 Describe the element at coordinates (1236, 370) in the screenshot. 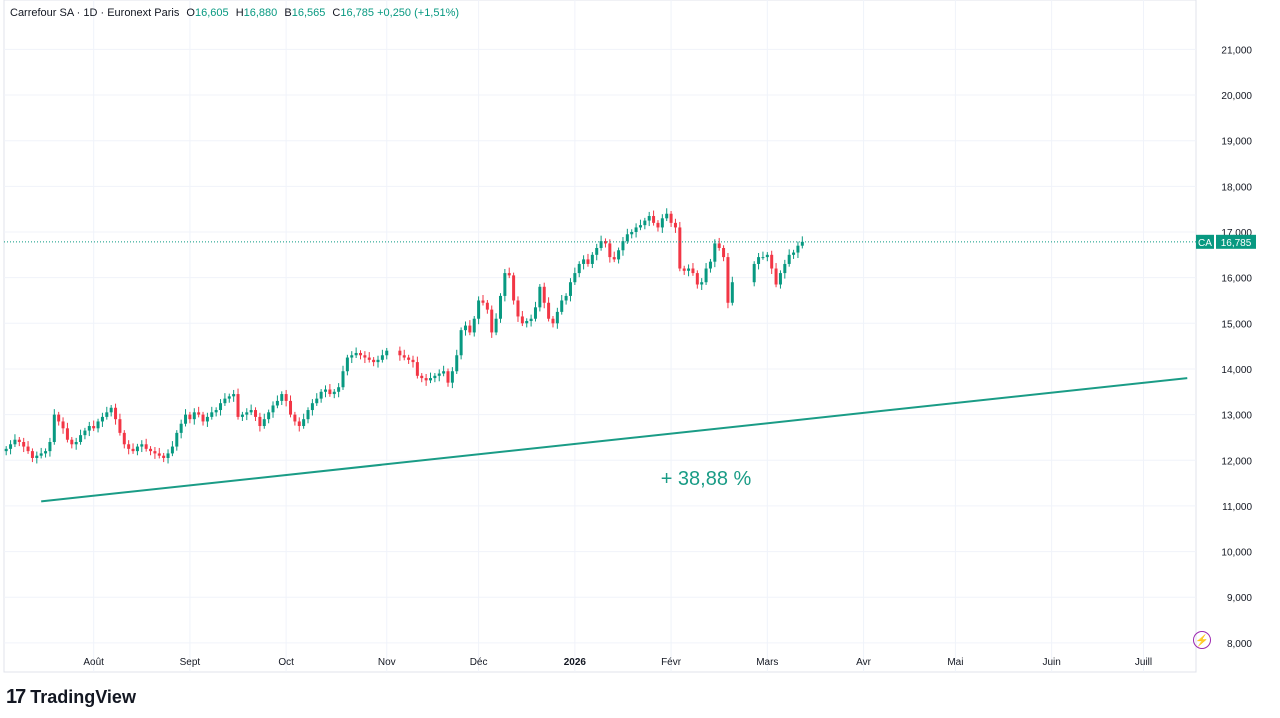

I see `y-tick-label: 14,000` at that location.